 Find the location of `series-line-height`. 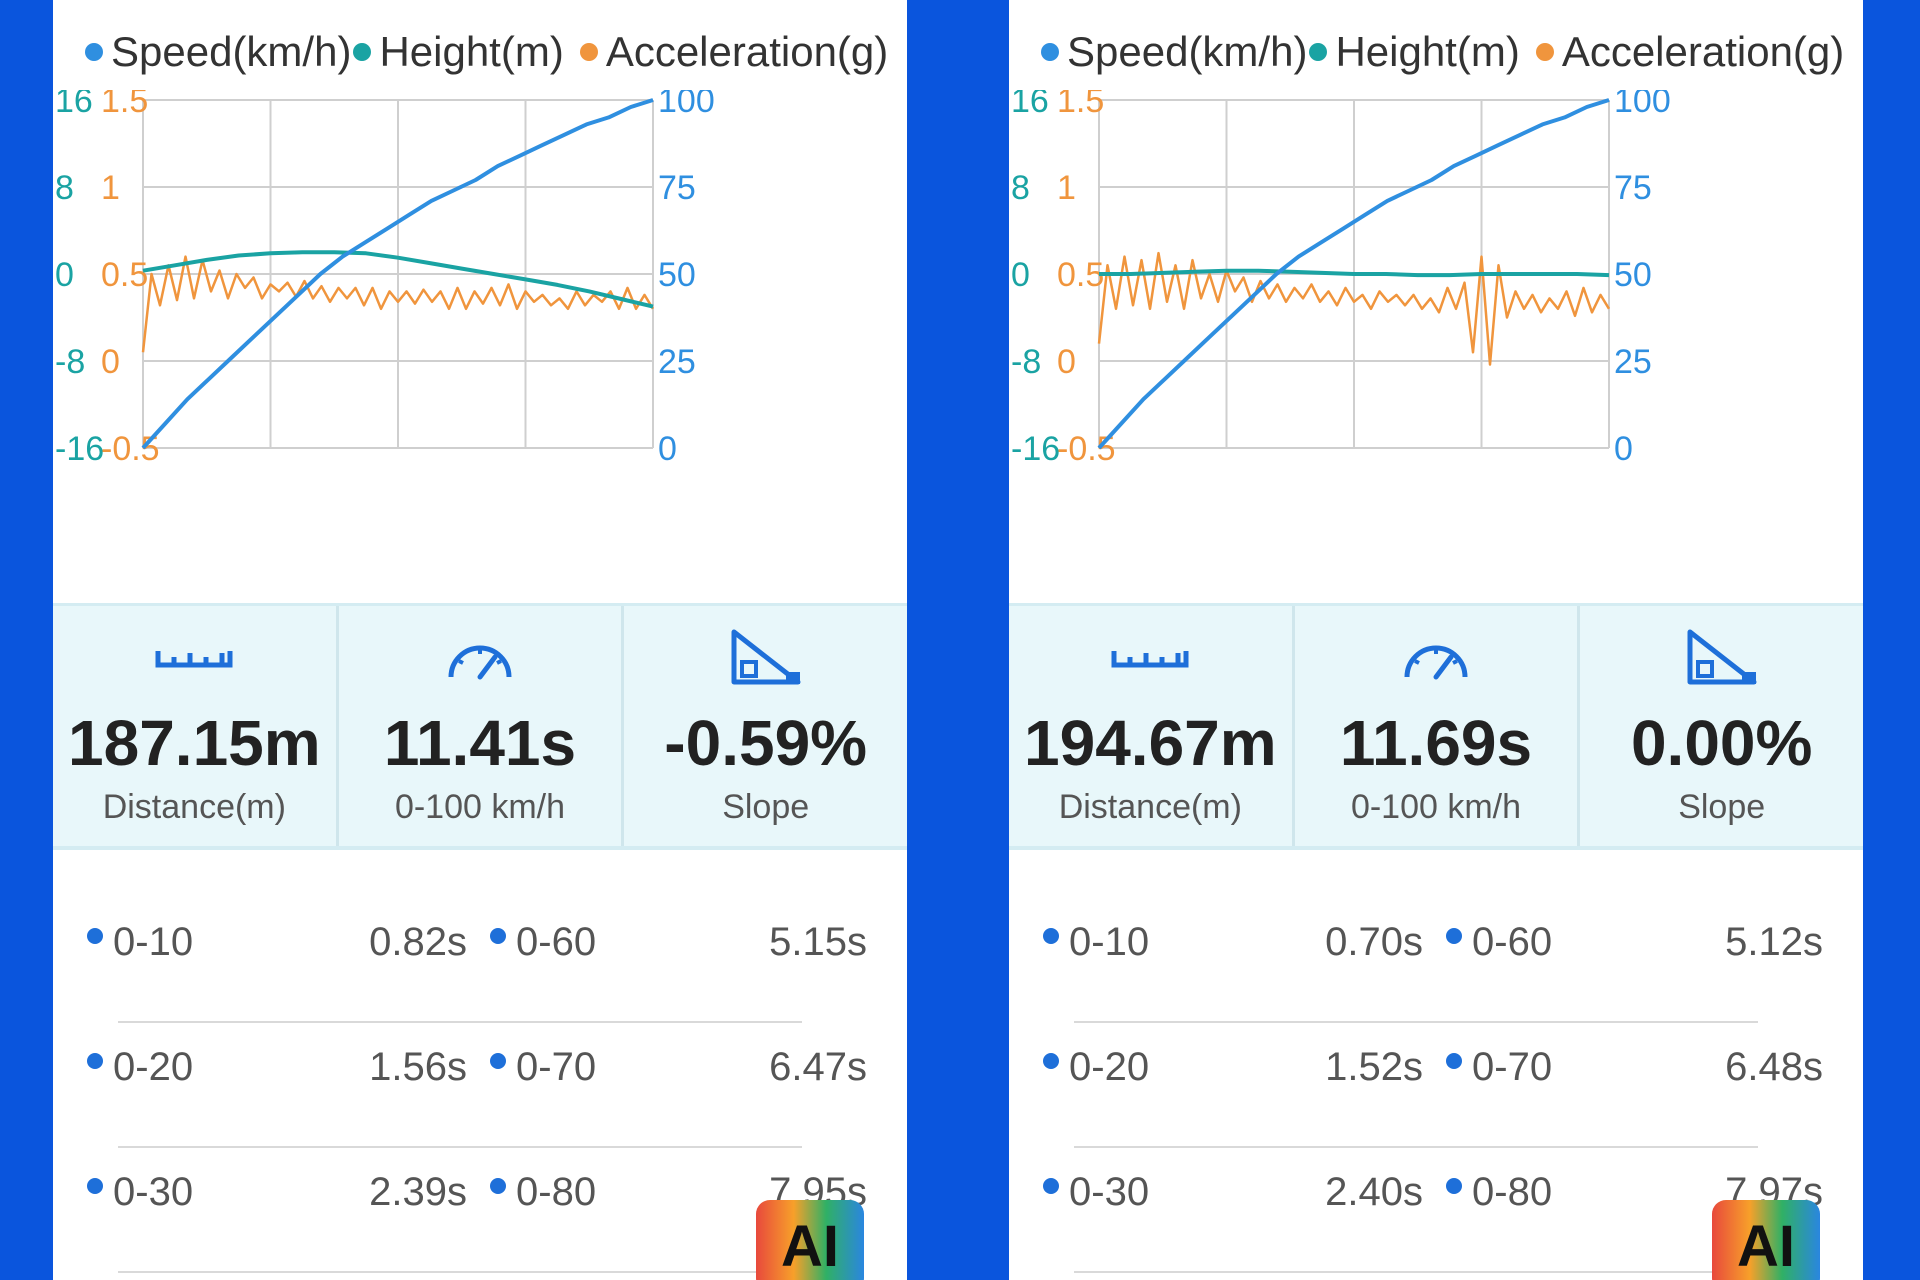

series-line-height is located at coordinates (1354, 273).